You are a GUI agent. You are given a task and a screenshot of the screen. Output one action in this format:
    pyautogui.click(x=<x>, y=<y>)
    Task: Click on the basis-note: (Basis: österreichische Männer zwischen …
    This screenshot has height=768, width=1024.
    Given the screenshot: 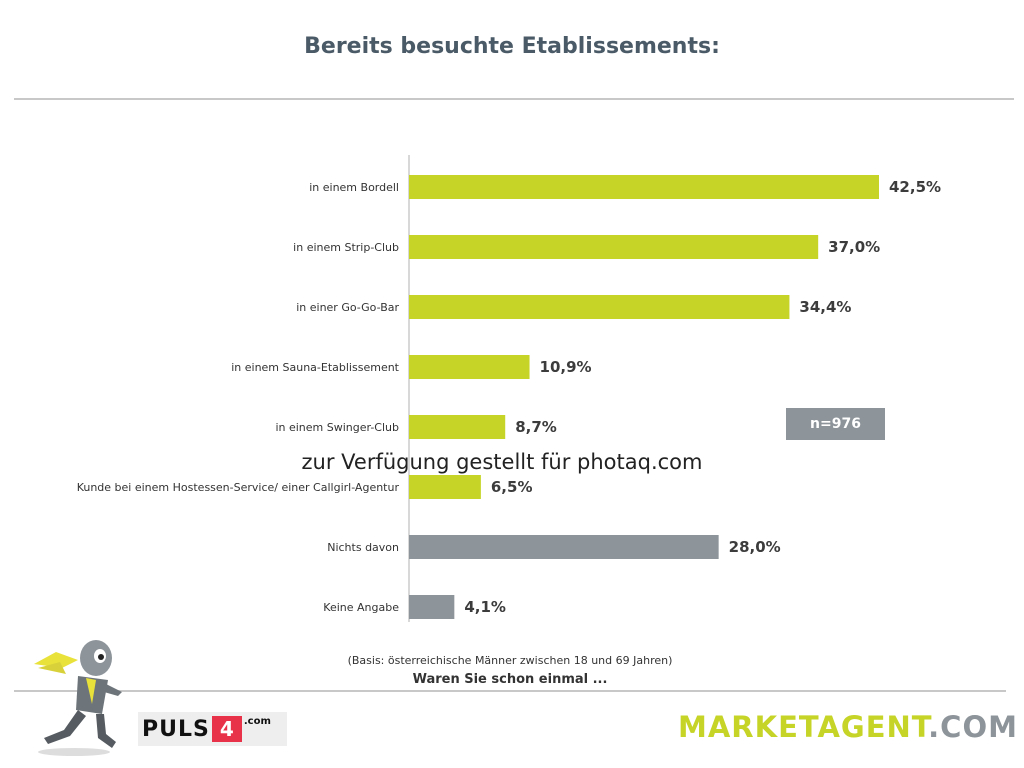 What is the action you would take?
    pyautogui.click(x=510, y=660)
    